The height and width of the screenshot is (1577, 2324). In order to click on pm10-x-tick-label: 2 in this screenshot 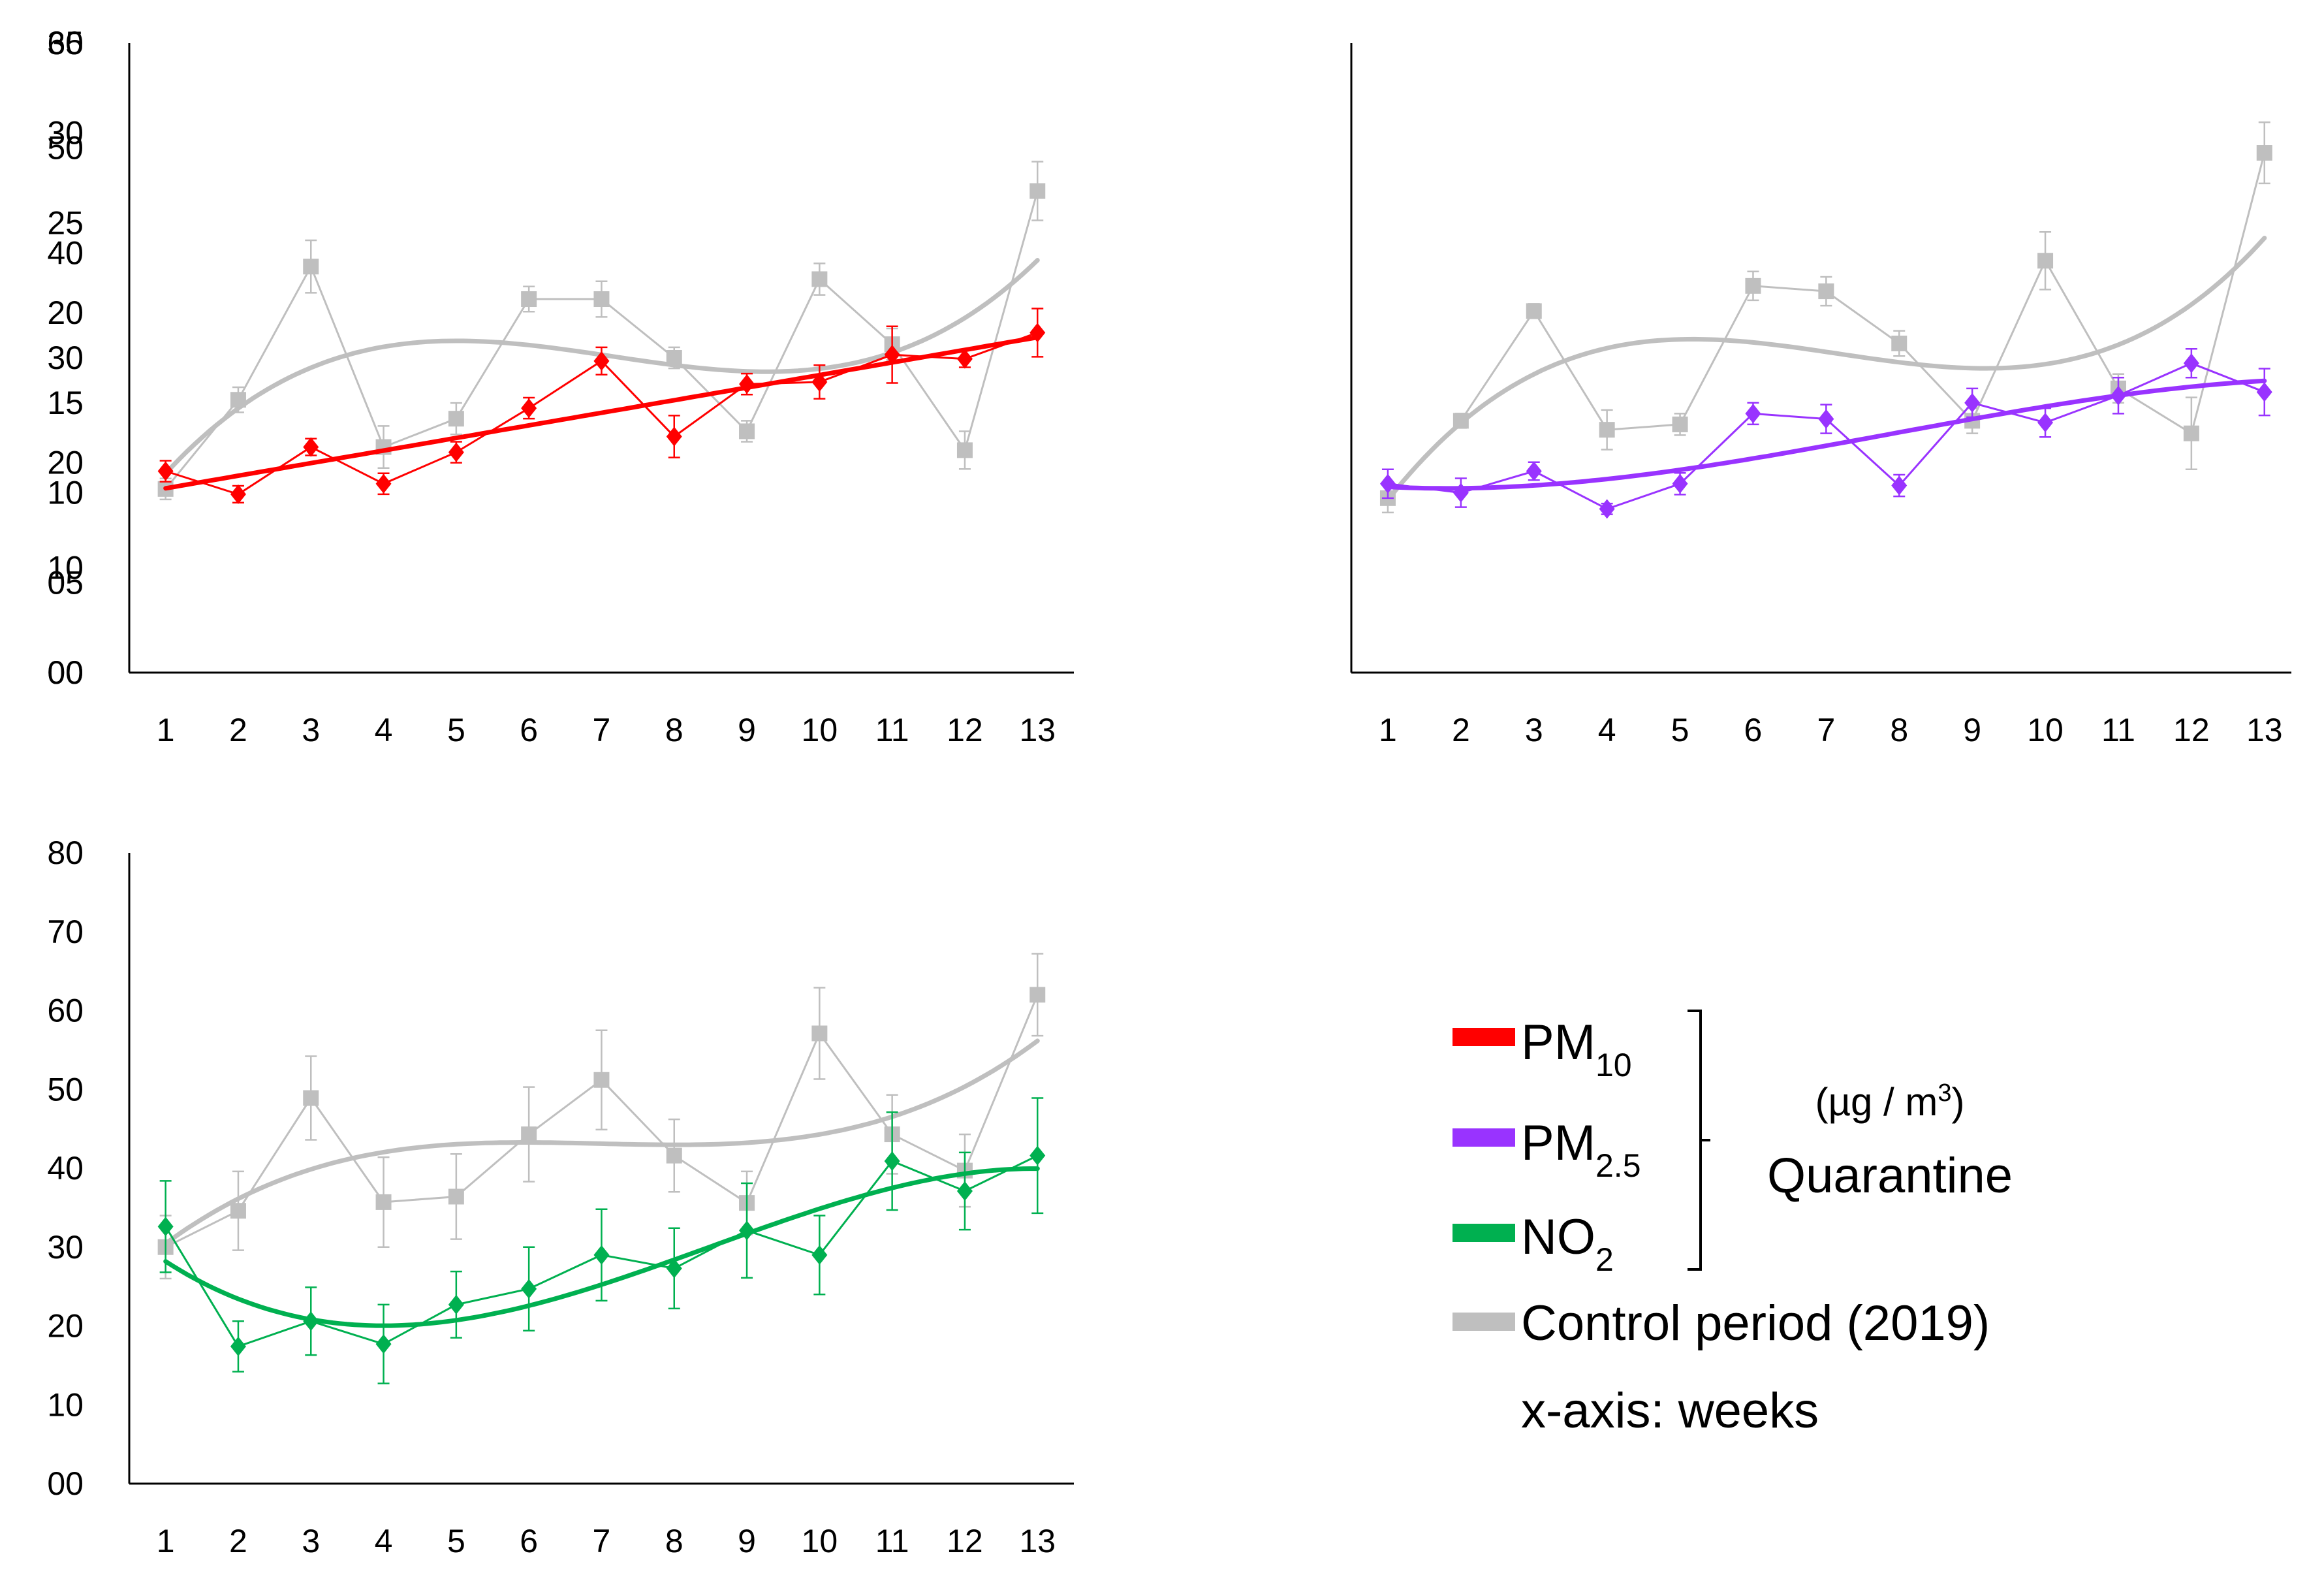, I will do `click(238, 730)`.